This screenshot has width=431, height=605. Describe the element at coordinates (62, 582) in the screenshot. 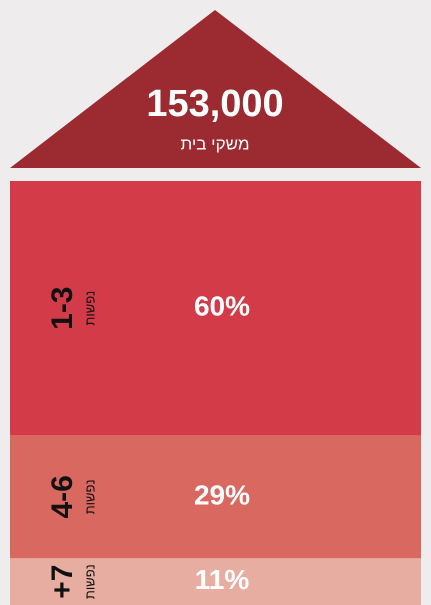

I see `category-label: +7` at that location.